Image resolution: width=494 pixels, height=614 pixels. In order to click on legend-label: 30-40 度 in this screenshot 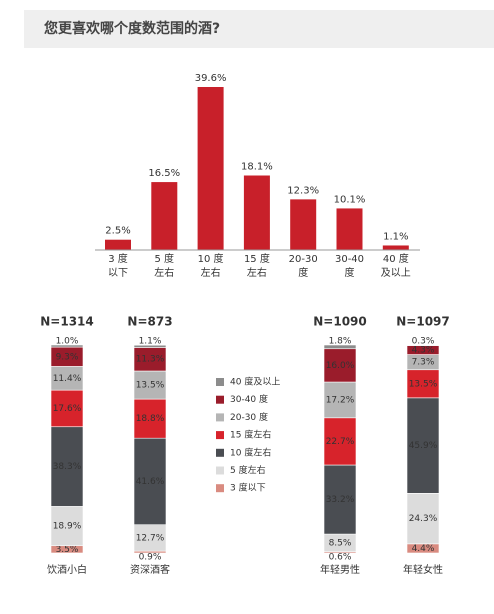, I will do `click(249, 399)`.